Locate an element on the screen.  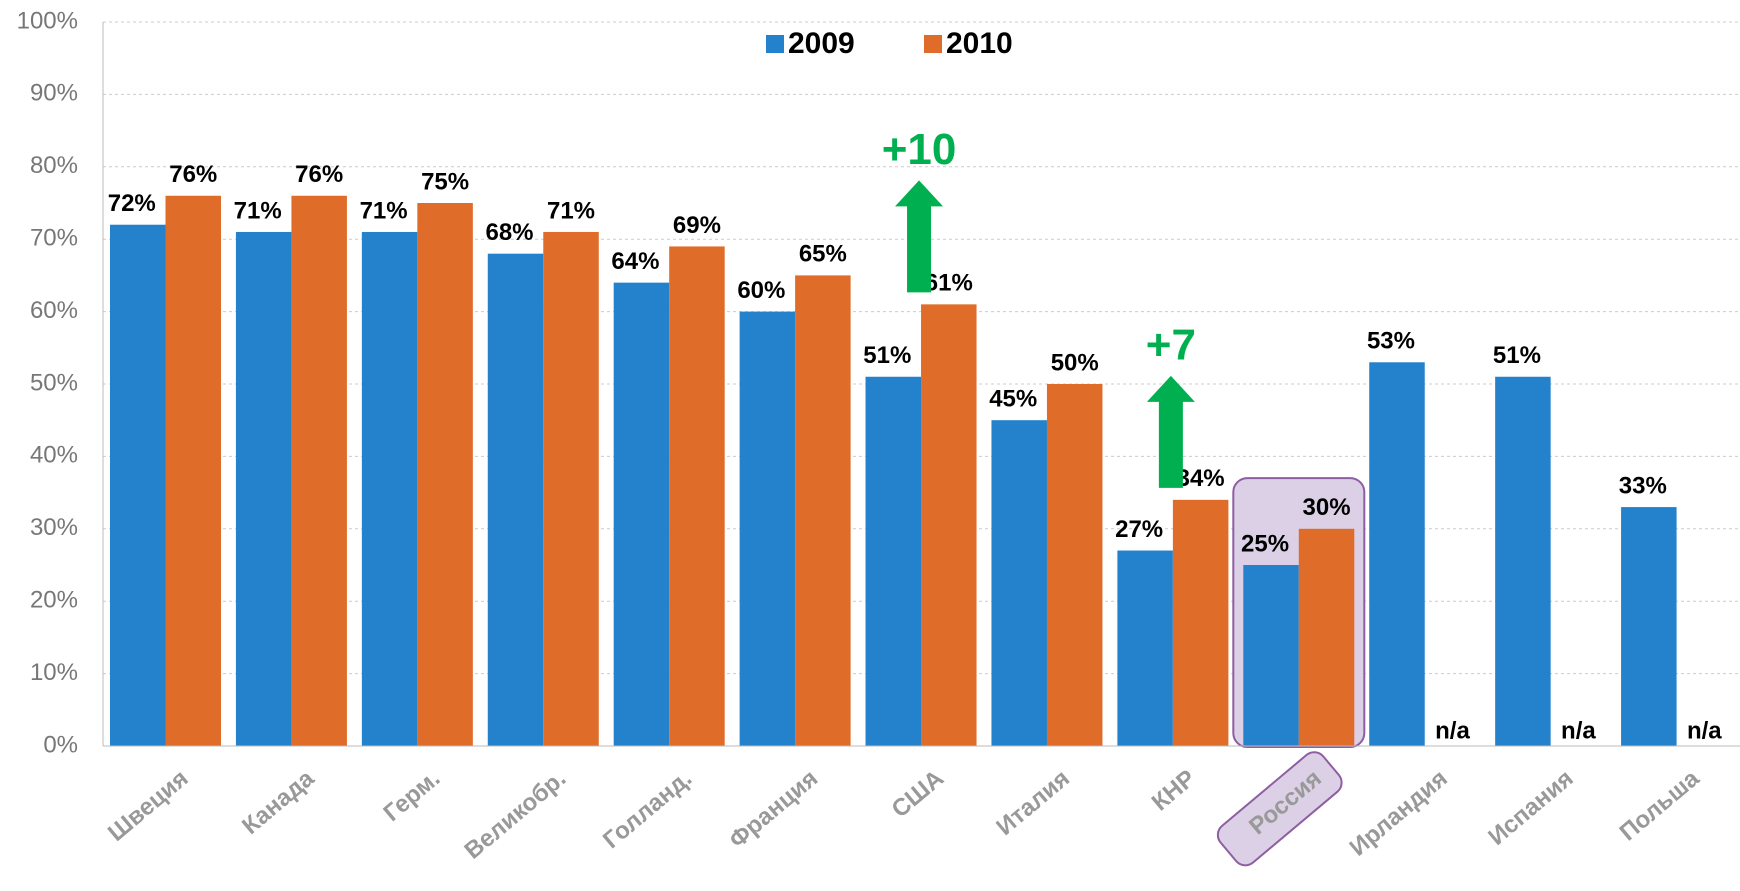
data-label: 69% is located at coordinates (697, 225).